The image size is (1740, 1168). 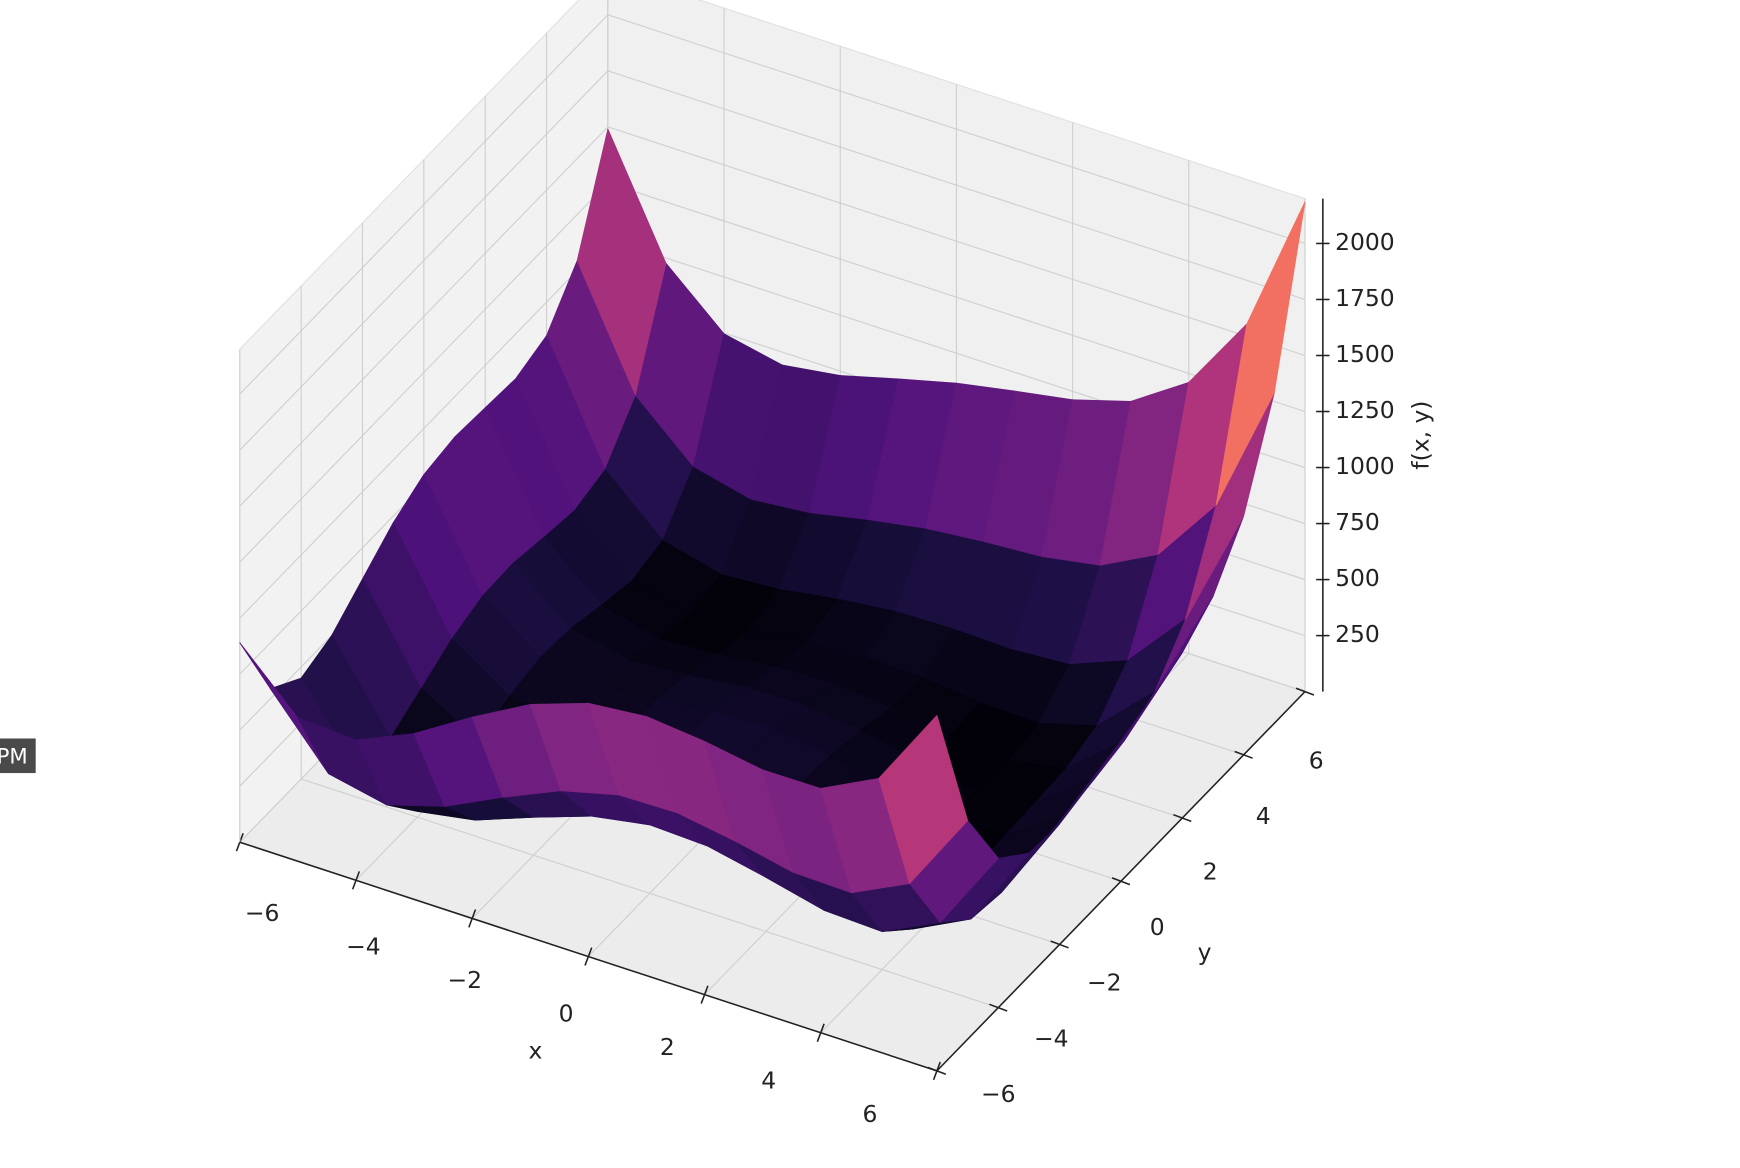 What do you see at coordinates (1051, 1038) in the screenshot?
I see `y-tick-label: −4` at bounding box center [1051, 1038].